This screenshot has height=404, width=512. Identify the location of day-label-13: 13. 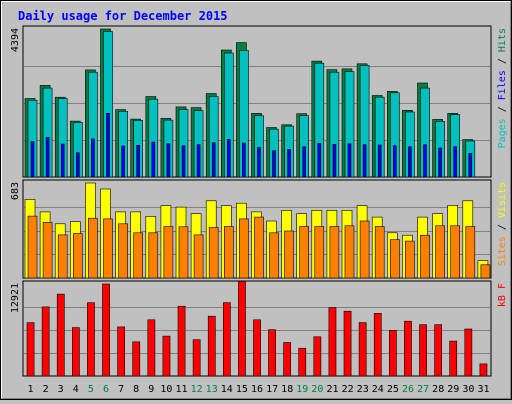
(212, 389).